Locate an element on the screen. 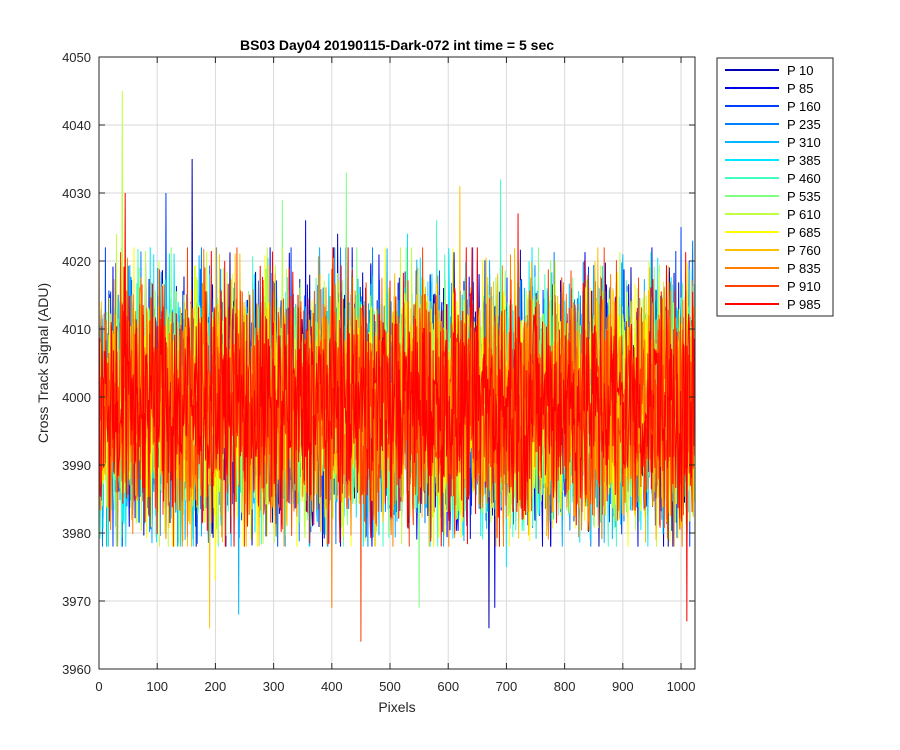  legend-label: P 10 is located at coordinates (800, 70).